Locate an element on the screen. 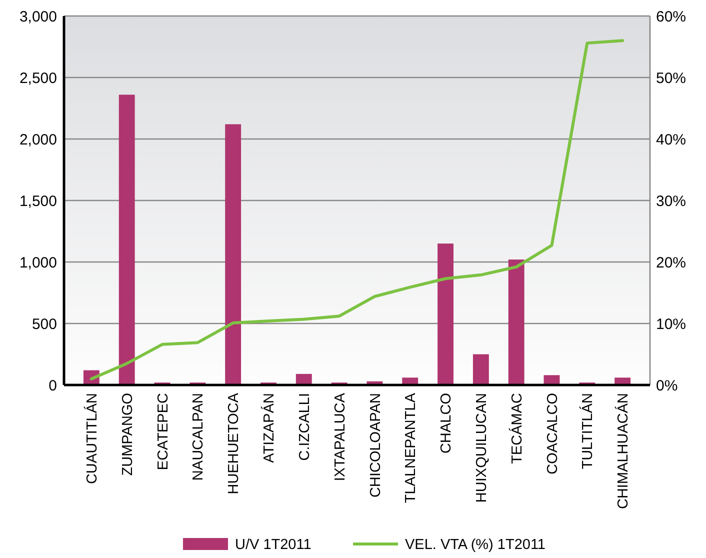 The image size is (706, 558). y2-tick-label: 50% is located at coordinates (671, 78).